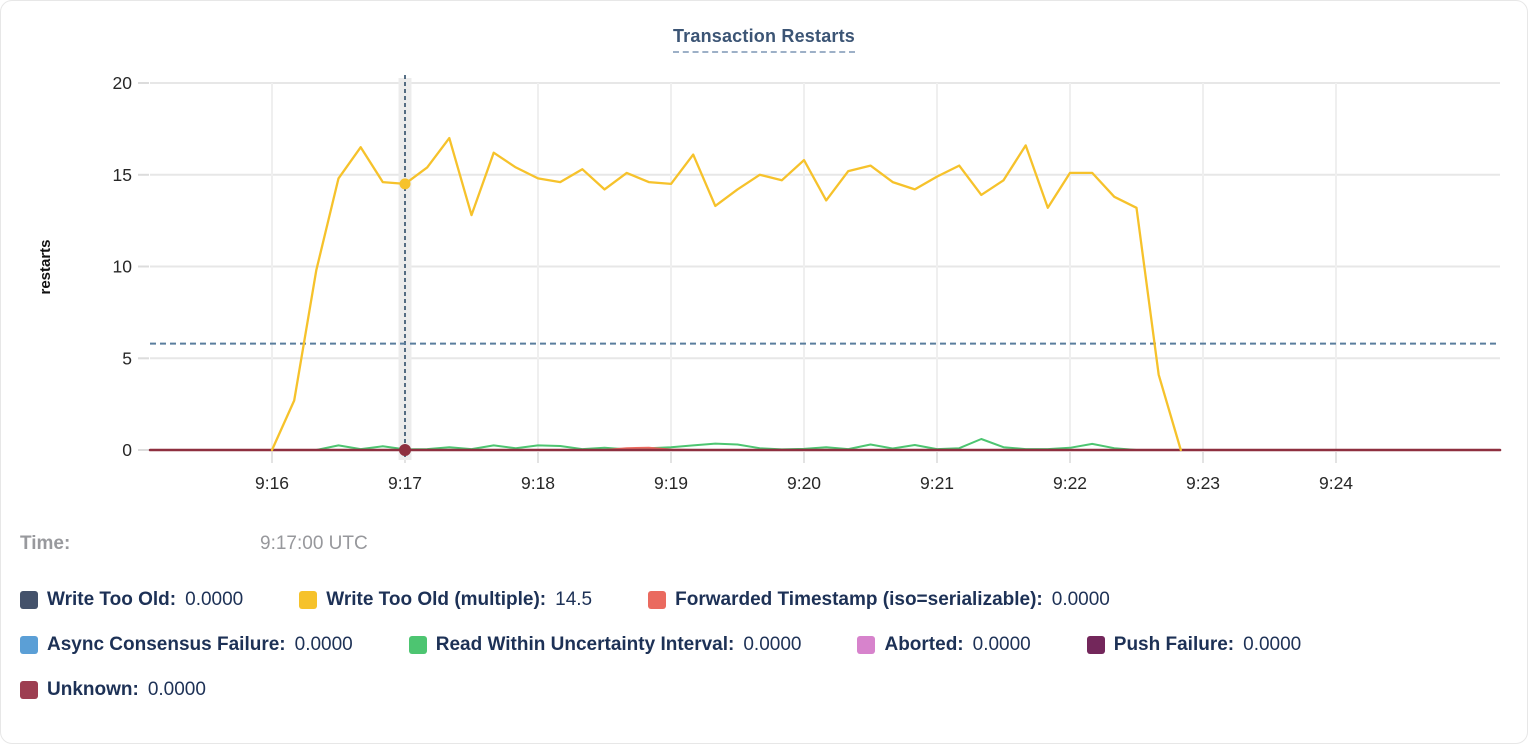 The width and height of the screenshot is (1528, 744). What do you see at coordinates (764, 546) in the screenshot?
I see `hover-time-row: Time: 9:17:00 UTC` at bounding box center [764, 546].